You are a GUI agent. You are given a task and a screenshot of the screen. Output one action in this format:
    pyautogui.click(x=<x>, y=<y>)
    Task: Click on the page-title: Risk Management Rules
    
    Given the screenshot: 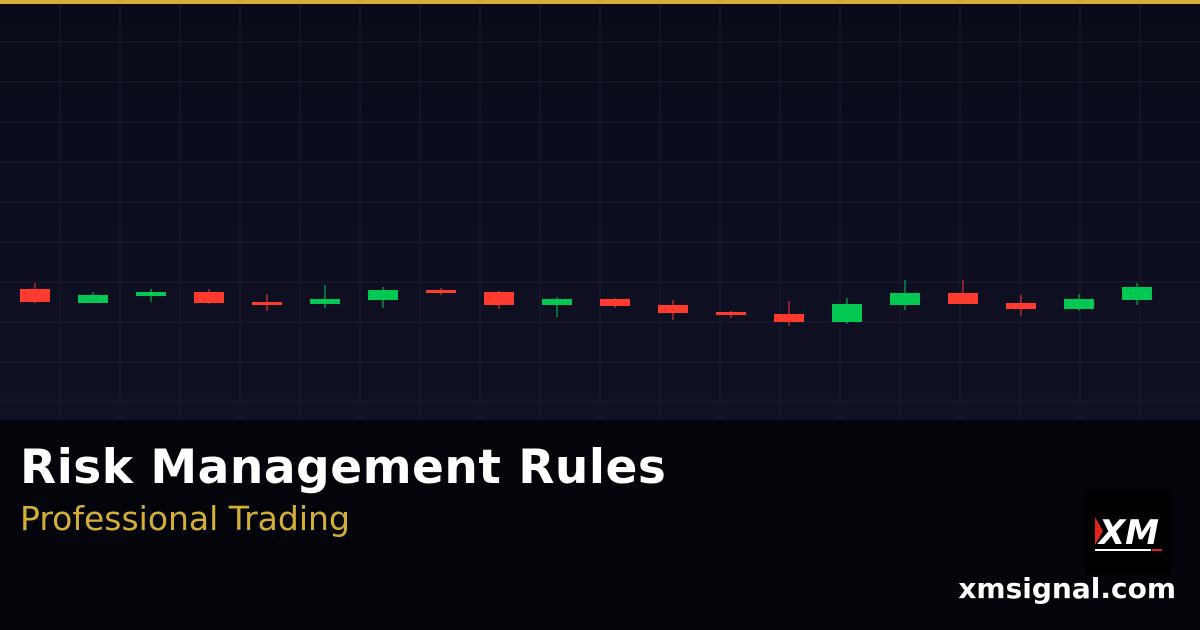 What is the action you would take?
    pyautogui.click(x=343, y=467)
    